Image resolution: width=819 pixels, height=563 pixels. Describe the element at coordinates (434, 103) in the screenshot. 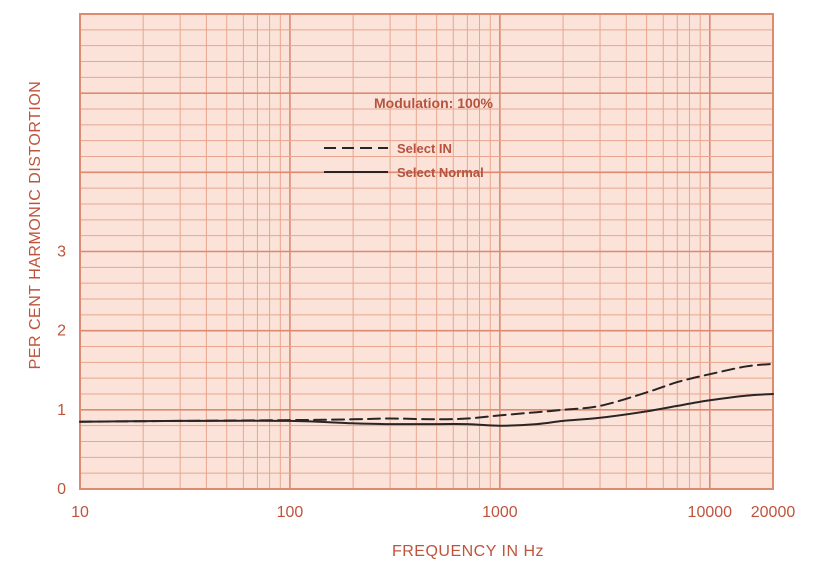

I see `modulation-annotation: Modulation: 100%` at that location.